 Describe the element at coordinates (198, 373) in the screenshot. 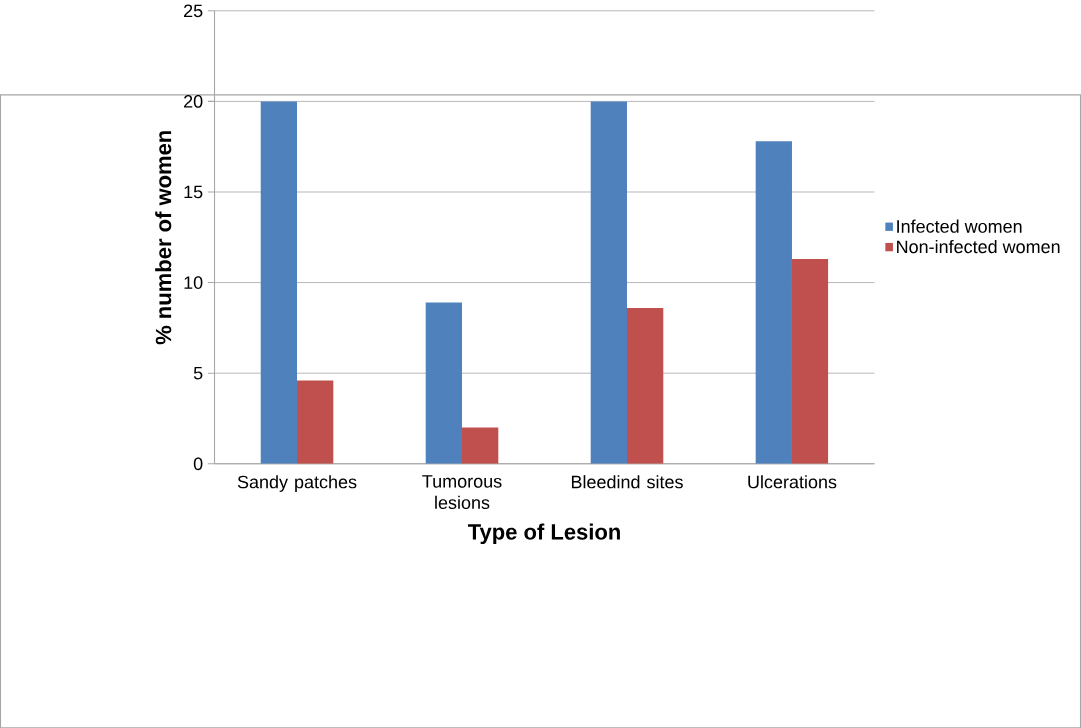

I see `y-tick-label: 5` at that location.